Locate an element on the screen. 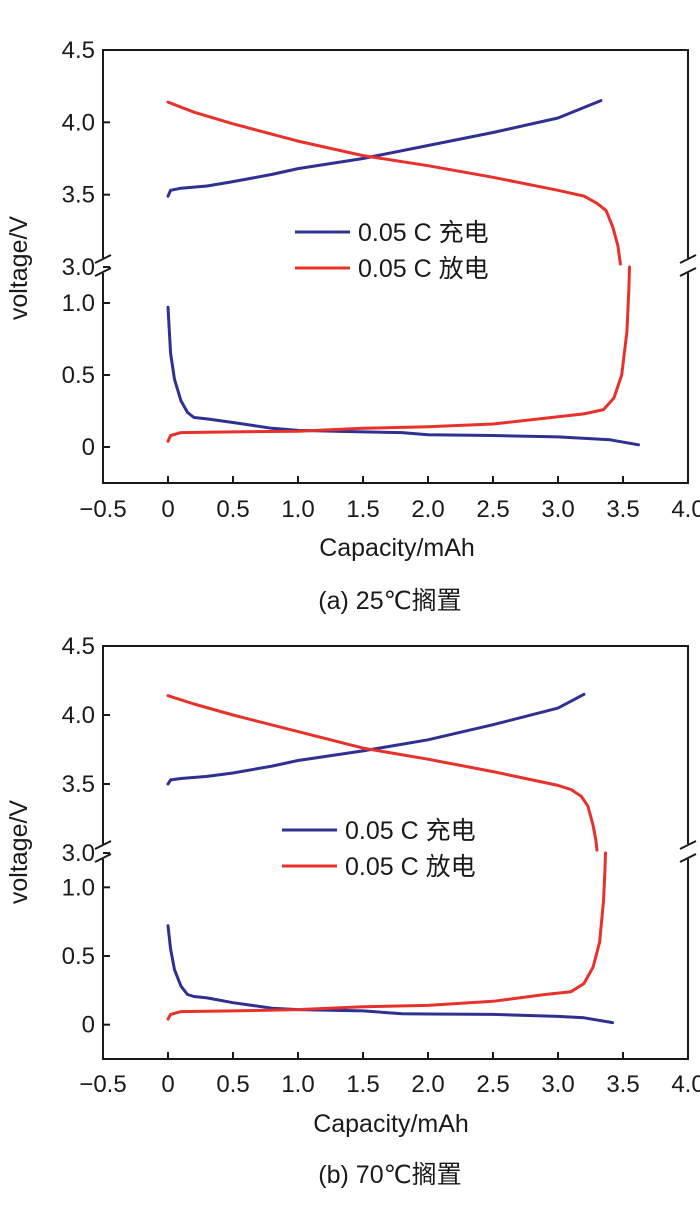 This screenshot has width=700, height=1231. panel-b-left-break-gap is located at coordinates (103, 851).